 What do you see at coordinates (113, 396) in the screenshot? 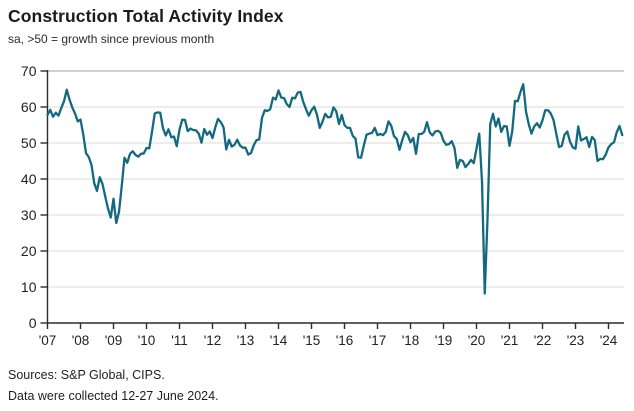
I see `collection-note: Data were collected 12-27 June 2024.` at bounding box center [113, 396].